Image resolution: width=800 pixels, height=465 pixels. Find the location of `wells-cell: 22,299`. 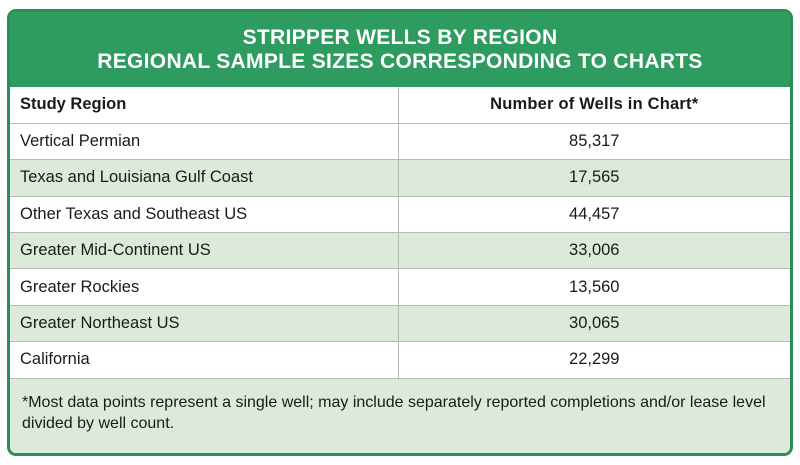

wells-cell: 22,299 is located at coordinates (594, 360).